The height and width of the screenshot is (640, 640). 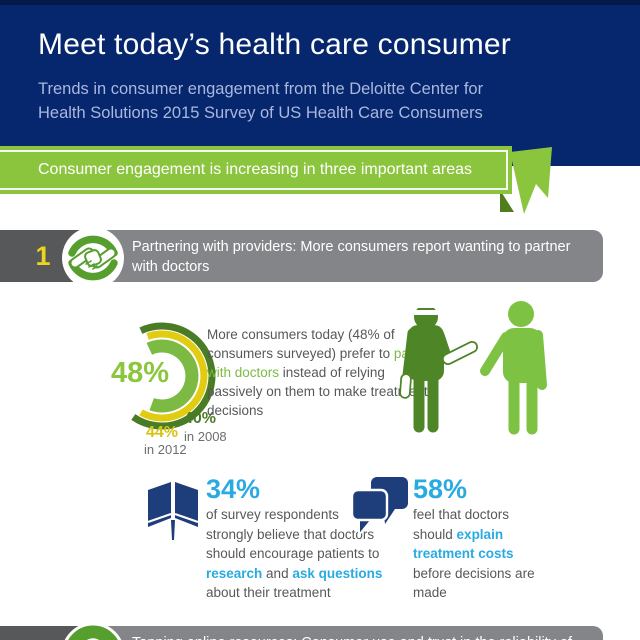 I want to click on doctor-patient-figures-icon, so click(x=473, y=366).